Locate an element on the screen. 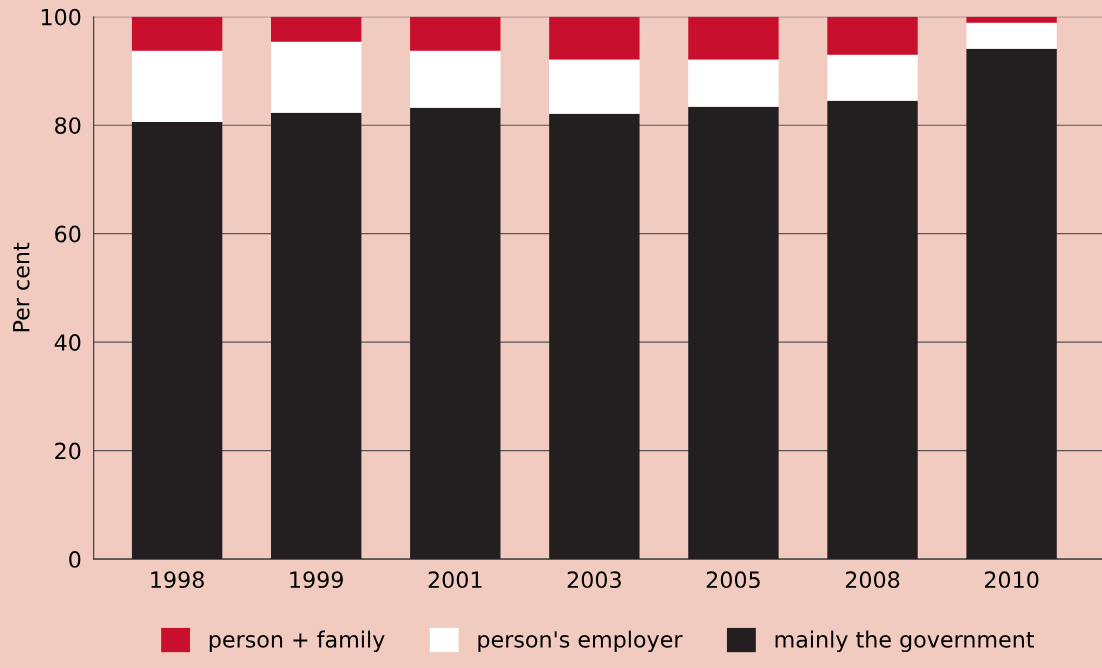 The width and height of the screenshot is (1102, 668). x-tick-label: 1999 is located at coordinates (316, 580).